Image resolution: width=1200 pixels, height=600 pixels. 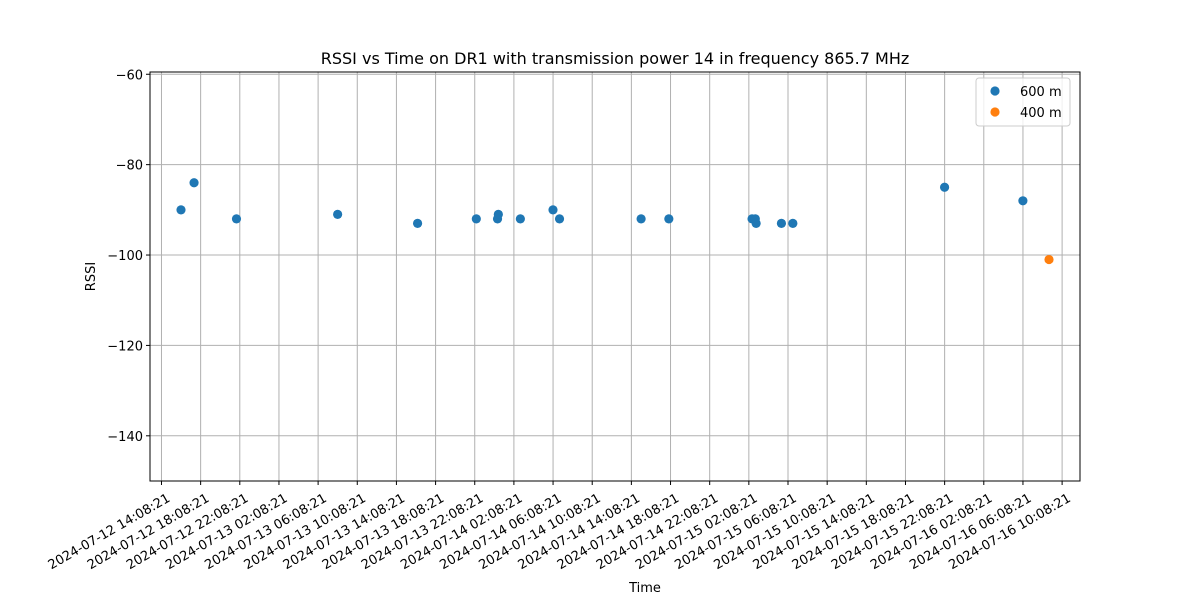 I want to click on y-axis-ticks: −140 −120 −100 −80 −60, so click(x=128, y=256).